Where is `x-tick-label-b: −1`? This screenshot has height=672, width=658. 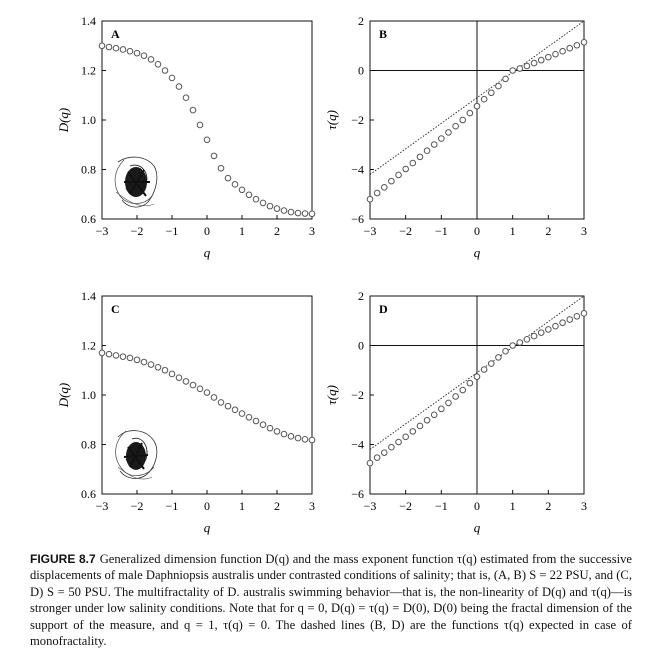
x-tick-label-b: −1 is located at coordinates (441, 231).